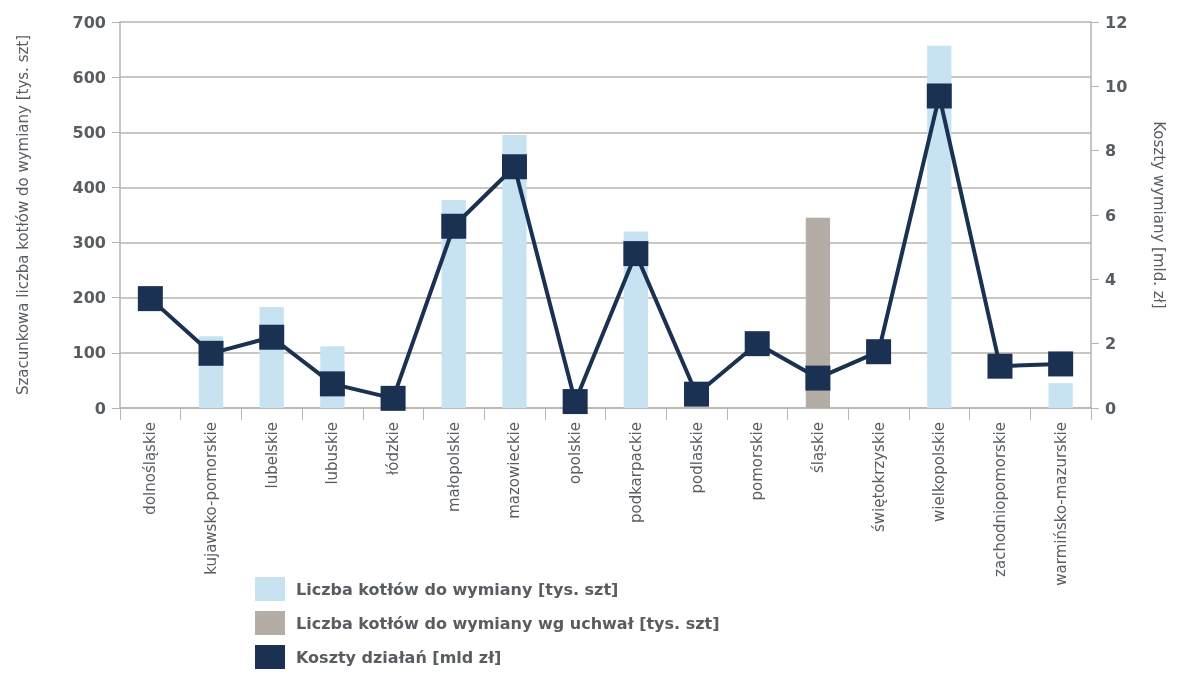 The width and height of the screenshot is (1191, 678). What do you see at coordinates (393, 448) in the screenshot?
I see `x-tick-label: łódzkie` at bounding box center [393, 448].